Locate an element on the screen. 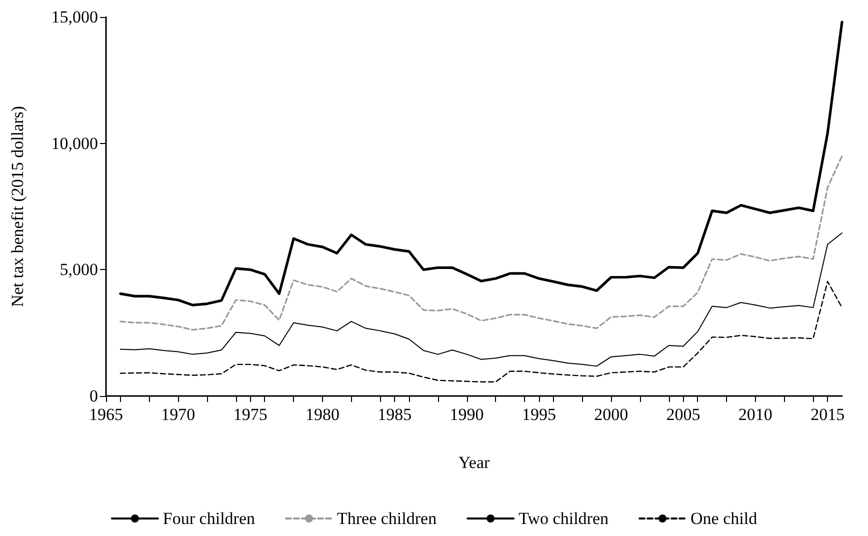 The image size is (868, 536). y-tick-label: 10,000 is located at coordinates (74, 143).